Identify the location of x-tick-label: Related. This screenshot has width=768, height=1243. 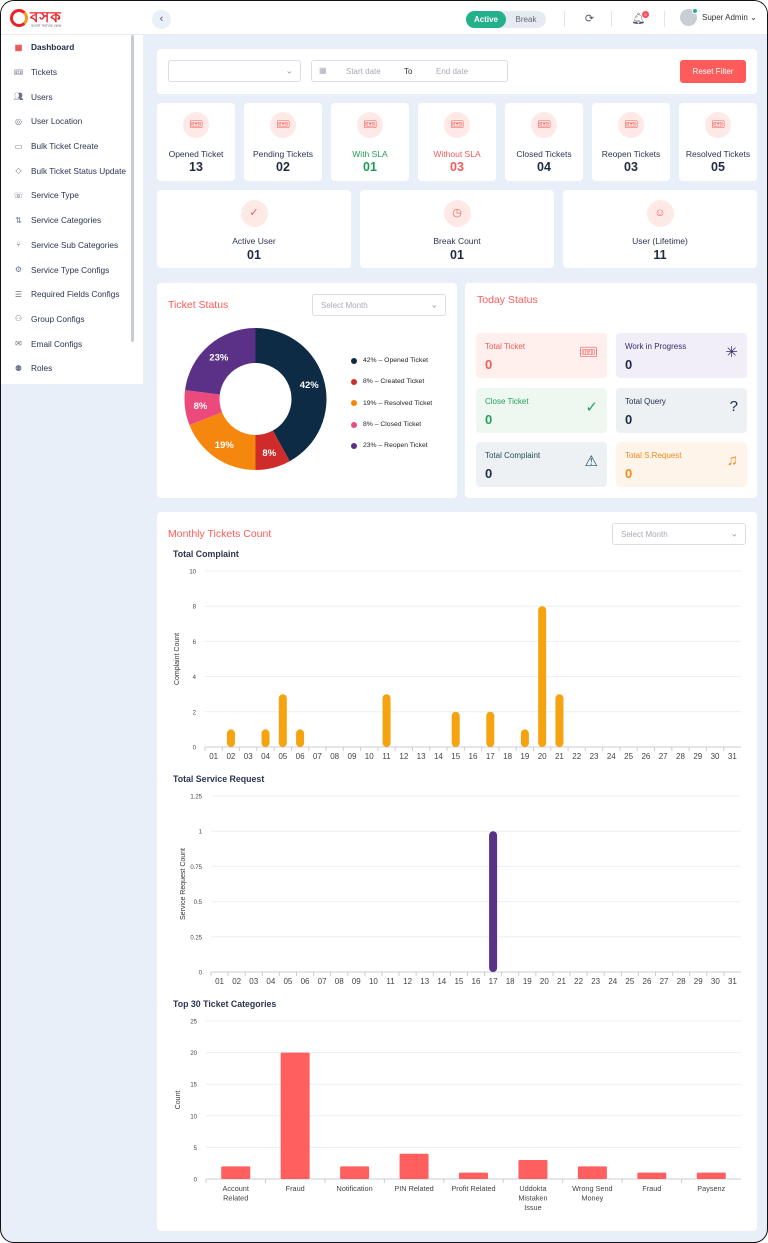
(235, 1198).